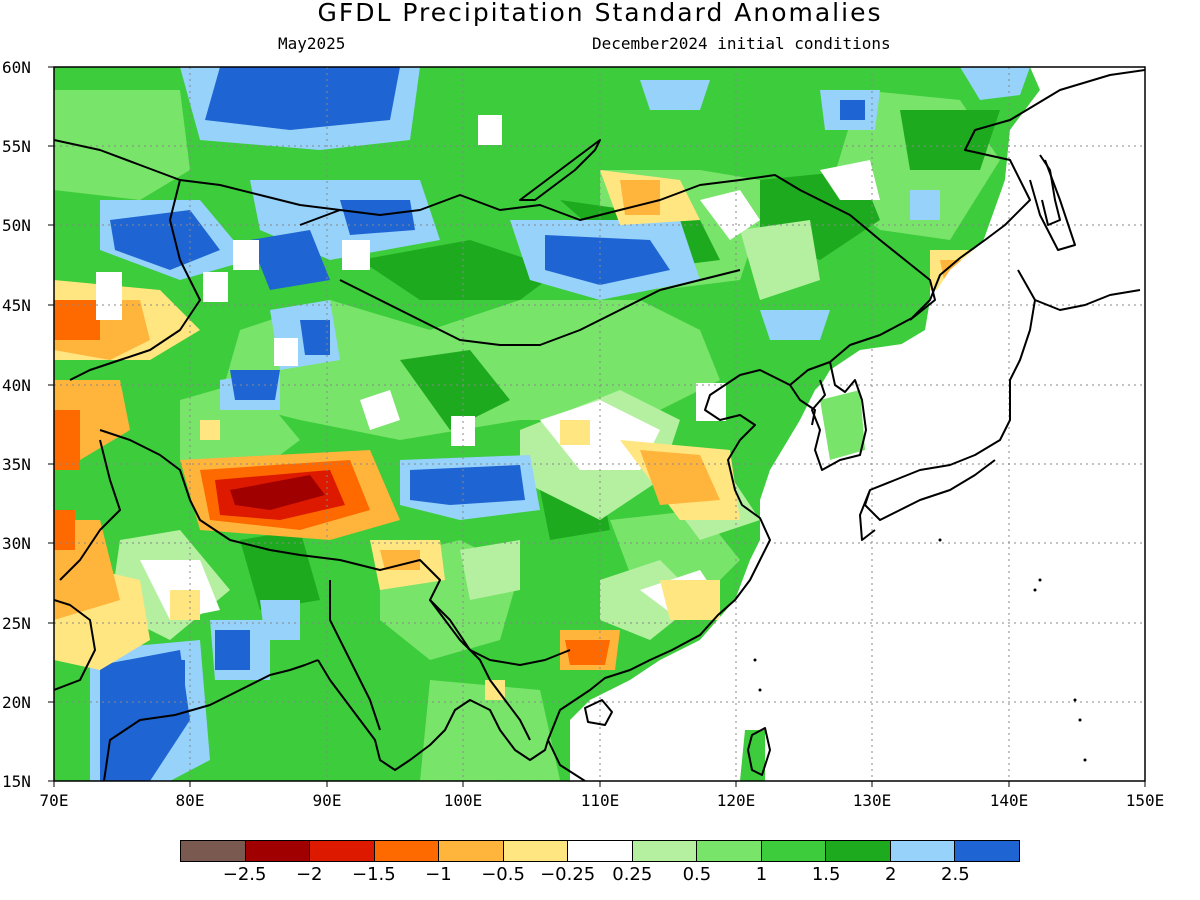 The width and height of the screenshot is (1200, 900). What do you see at coordinates (16, 464) in the screenshot?
I see `lat-label-35n: 35N` at bounding box center [16, 464].